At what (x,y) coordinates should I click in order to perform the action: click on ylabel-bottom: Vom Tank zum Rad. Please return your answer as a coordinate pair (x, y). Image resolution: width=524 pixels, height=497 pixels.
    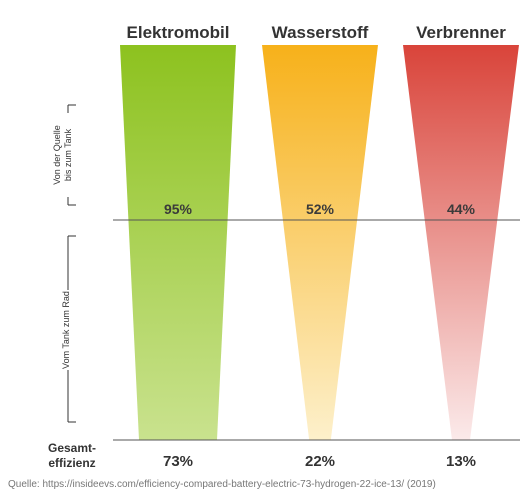
    Looking at the image, I should click on (66, 330).